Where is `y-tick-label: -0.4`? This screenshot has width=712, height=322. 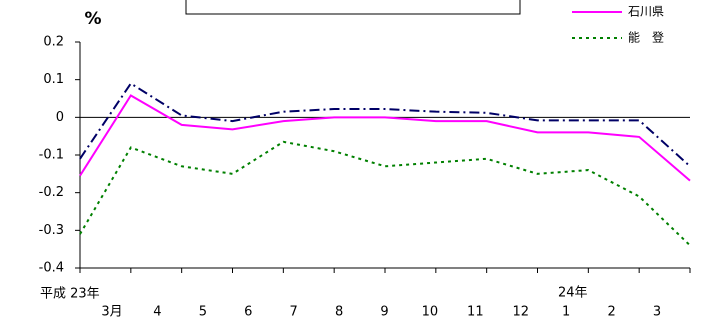
y-tick-label: -0.4 is located at coordinates (51, 268).